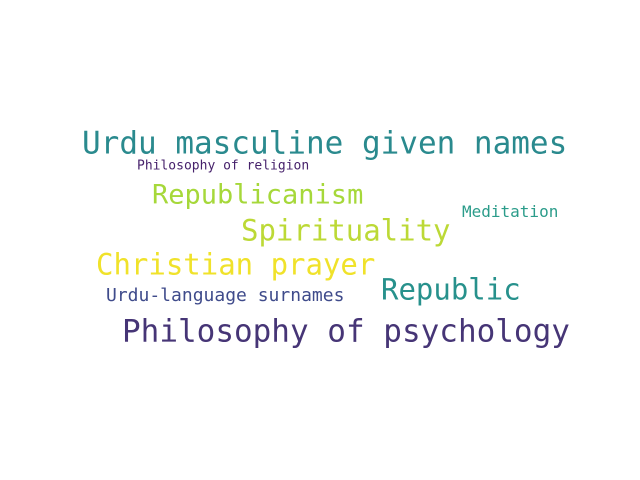 The width and height of the screenshot is (640, 480). Describe the element at coordinates (223, 166) in the screenshot. I see `word-philosophy-of-religion: Philosophy of religion` at that location.